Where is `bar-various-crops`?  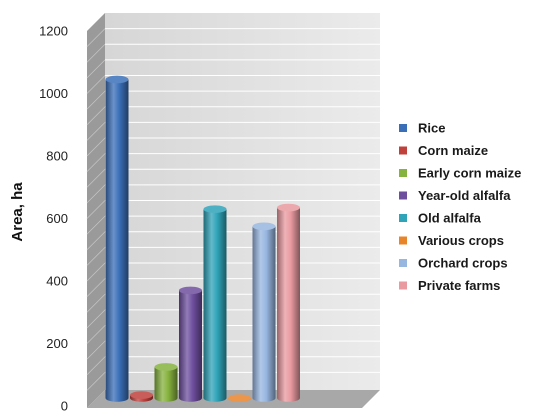
bar-various-crops is located at coordinates (239, 398).